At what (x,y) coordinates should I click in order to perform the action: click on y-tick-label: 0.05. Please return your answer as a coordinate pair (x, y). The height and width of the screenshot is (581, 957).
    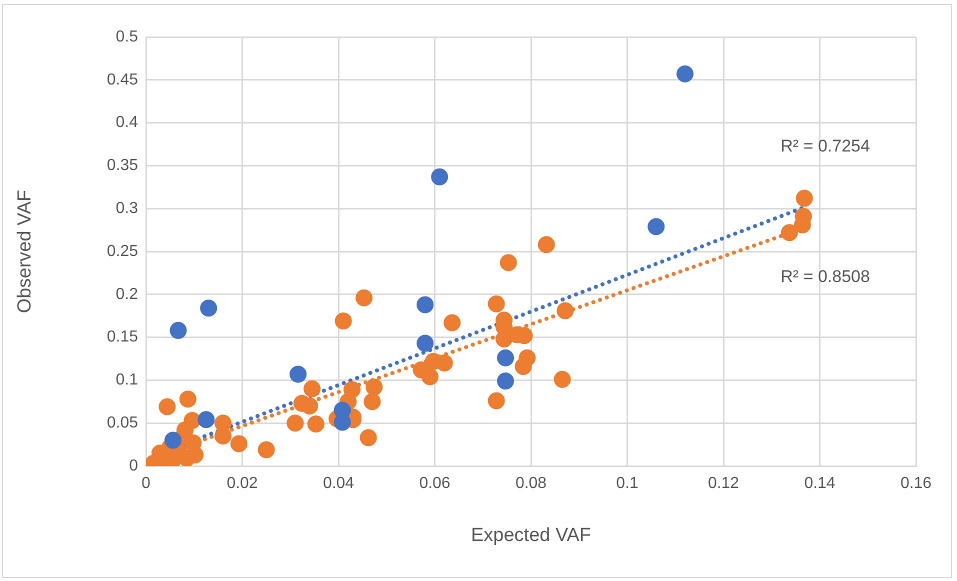
    Looking at the image, I should click on (122, 423).